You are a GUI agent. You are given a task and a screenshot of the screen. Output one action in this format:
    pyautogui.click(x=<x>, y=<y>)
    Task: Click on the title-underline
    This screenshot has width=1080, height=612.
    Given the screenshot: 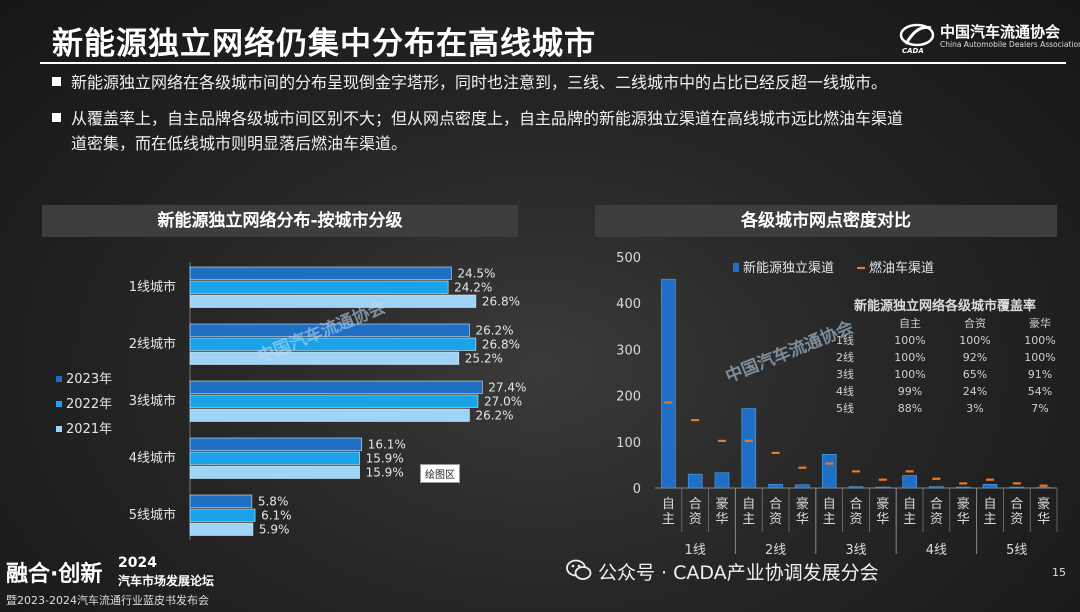 What is the action you would take?
    pyautogui.click(x=553, y=63)
    